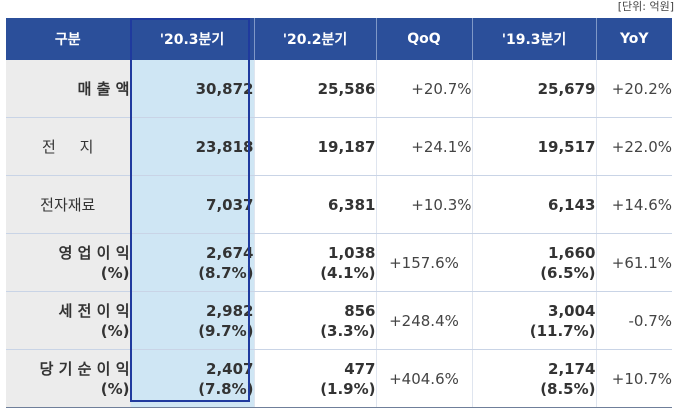  I want to click on row-label: 매 출 액, so click(68, 89).